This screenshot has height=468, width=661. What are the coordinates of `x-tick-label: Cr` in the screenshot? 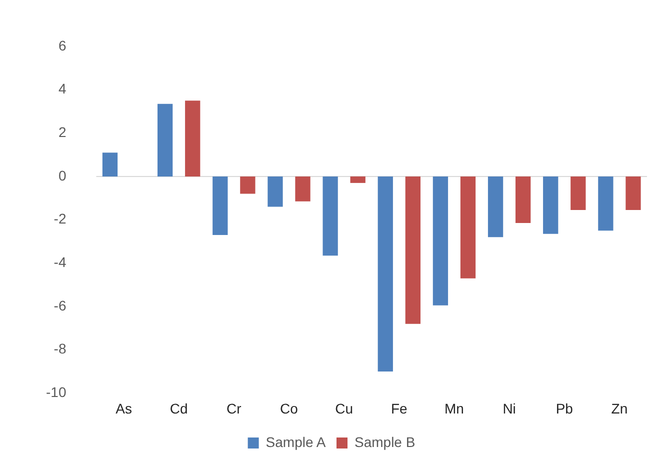 It's located at (234, 408).